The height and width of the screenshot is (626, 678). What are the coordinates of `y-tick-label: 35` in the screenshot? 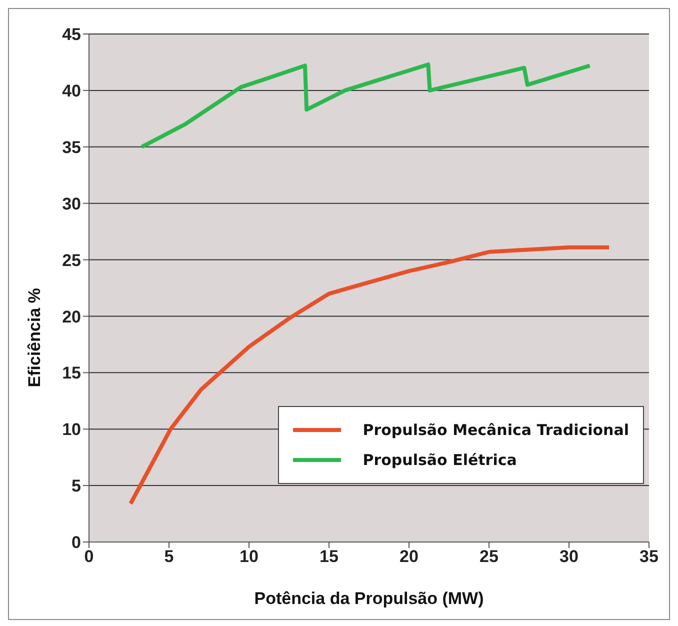 It's located at (71, 147).